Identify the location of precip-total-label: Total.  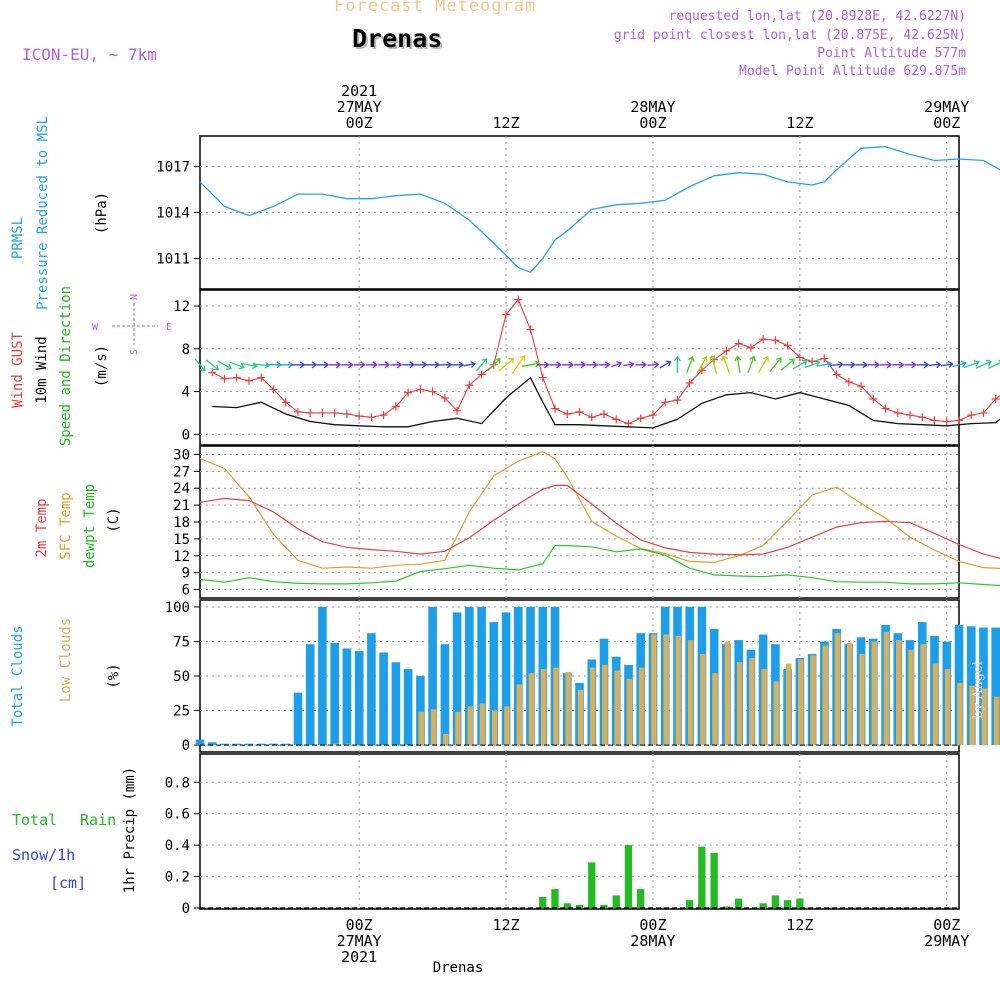
(34, 820).